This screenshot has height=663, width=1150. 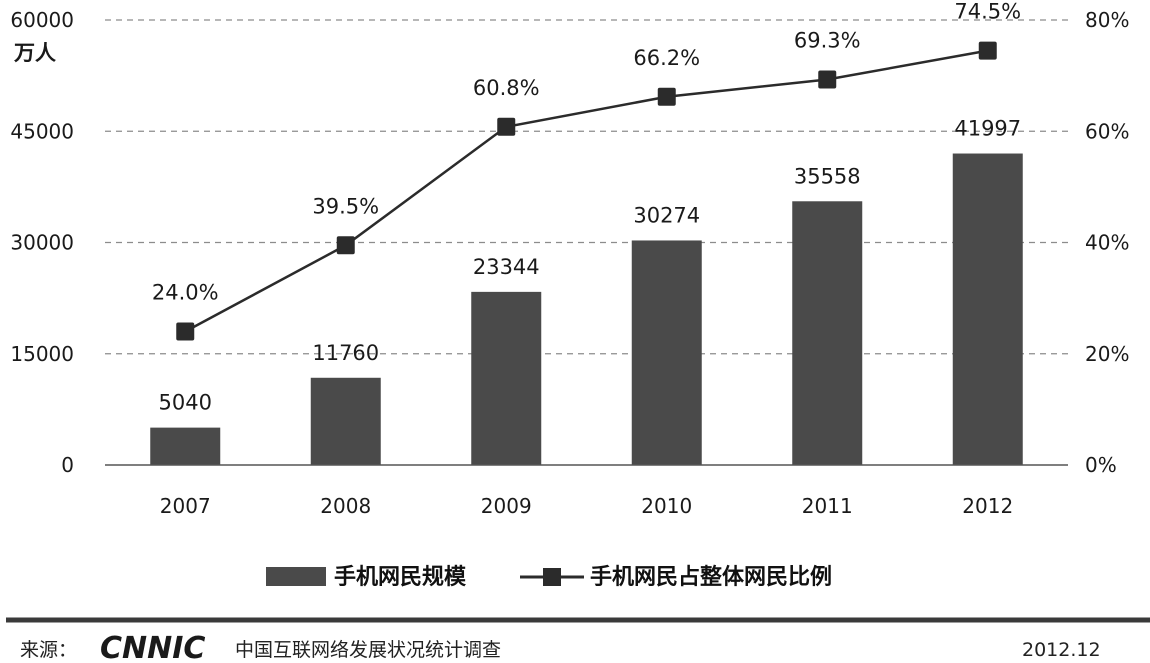 I want to click on legend-line-marker, so click(x=552, y=577).